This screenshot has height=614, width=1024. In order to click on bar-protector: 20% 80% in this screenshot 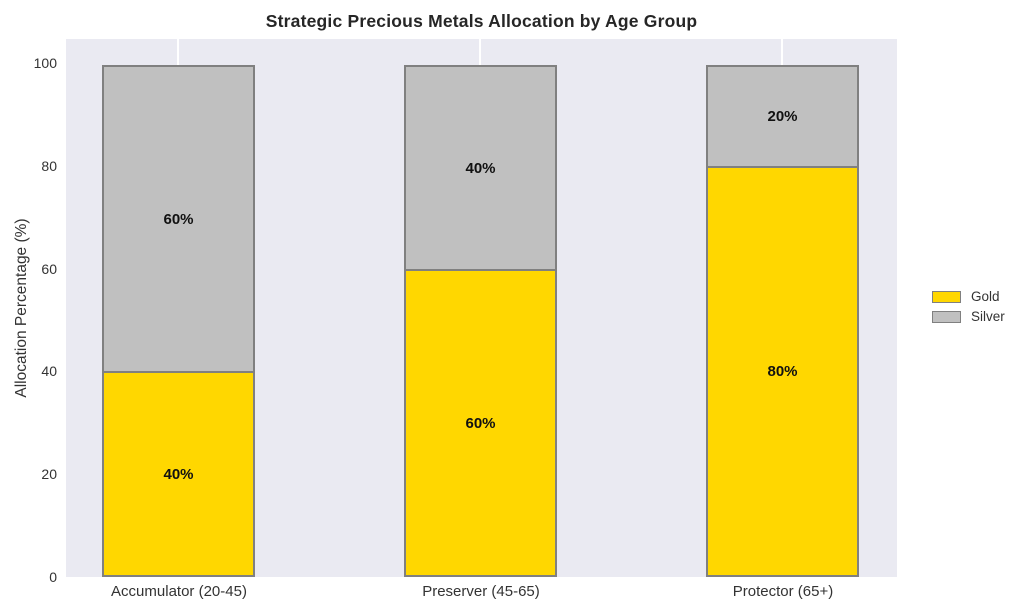, I will do `click(782, 321)`.